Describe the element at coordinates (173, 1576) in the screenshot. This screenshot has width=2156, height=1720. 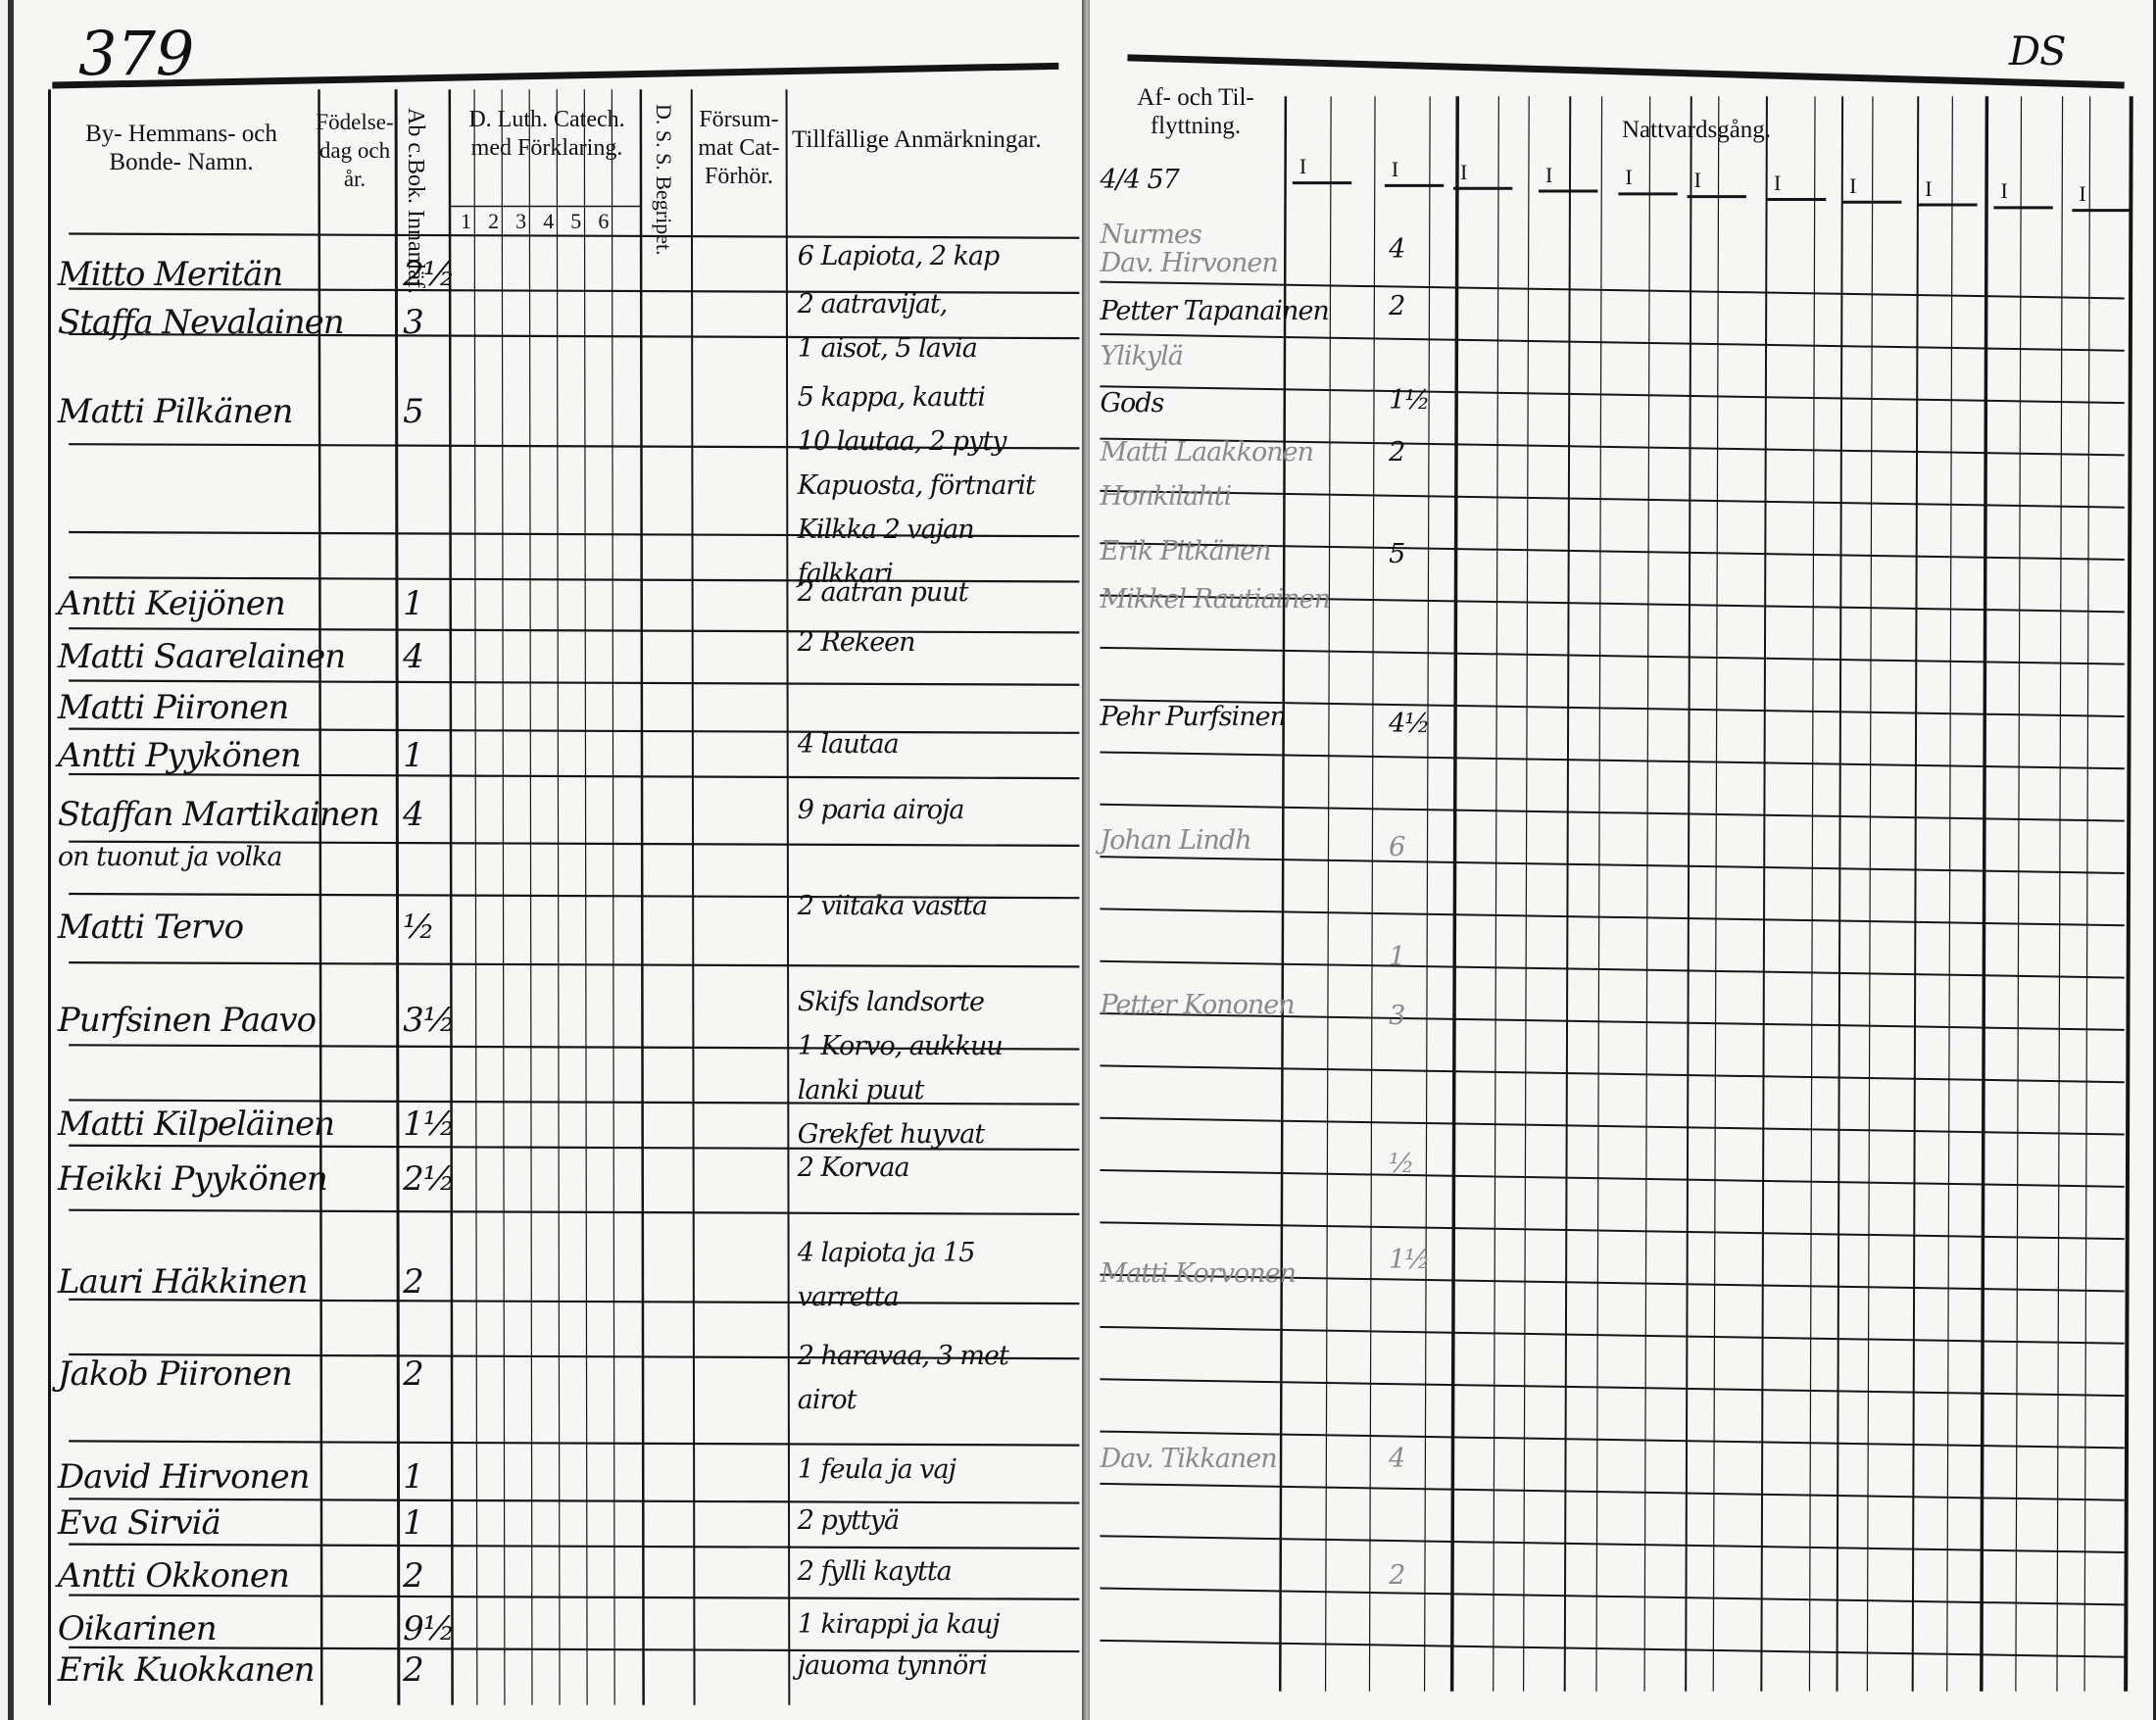
I see `person-name: Antti Okkonen` at that location.